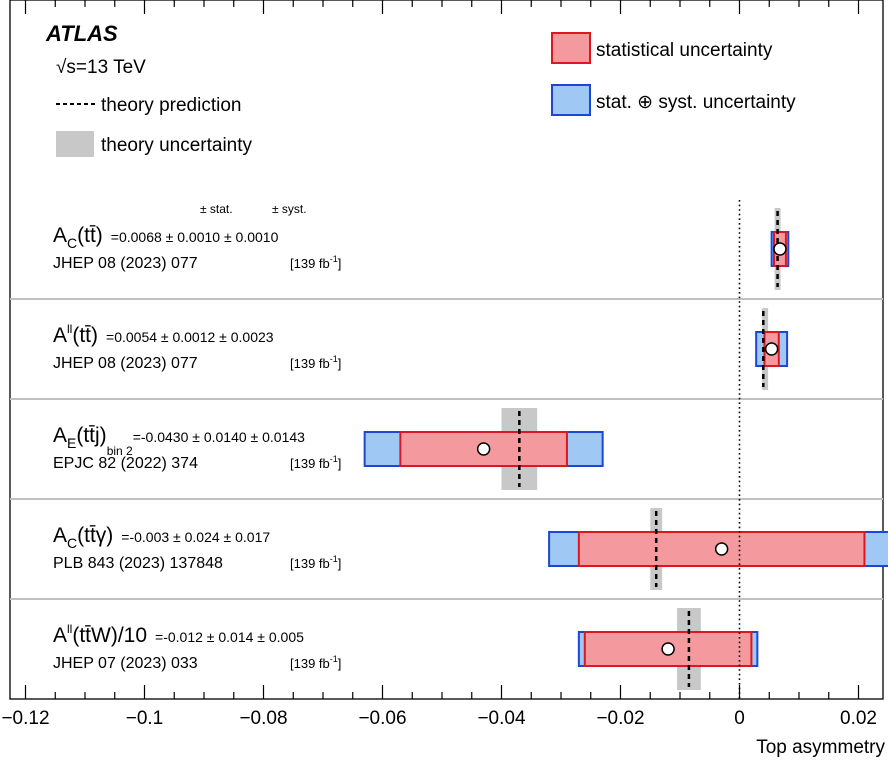 The height and width of the screenshot is (767, 888). I want to click on legend-total-swatch, so click(571, 100).